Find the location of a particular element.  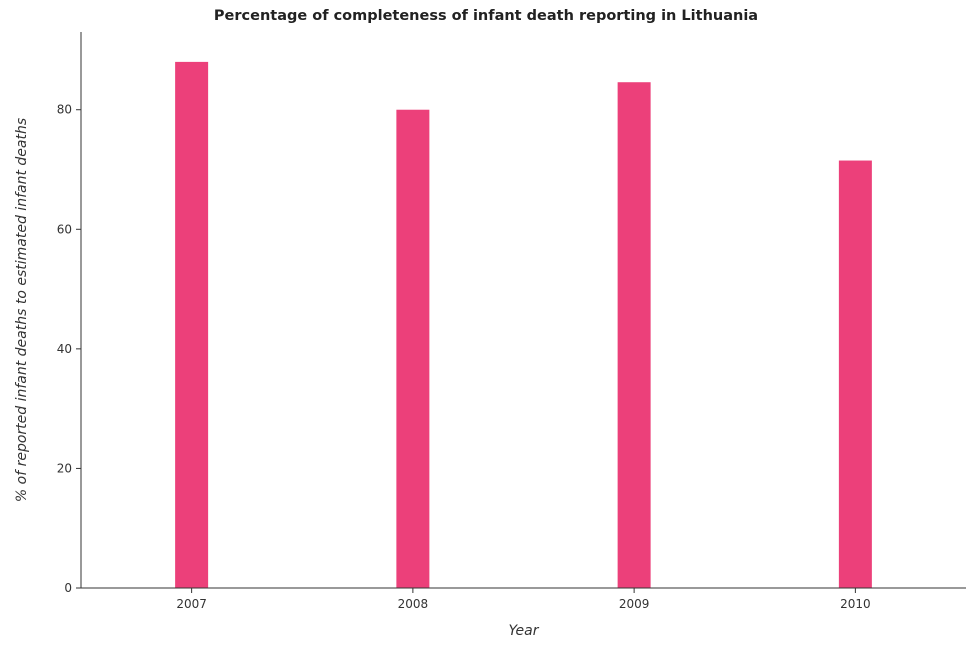

y-tick-label: 60 is located at coordinates (64, 229).